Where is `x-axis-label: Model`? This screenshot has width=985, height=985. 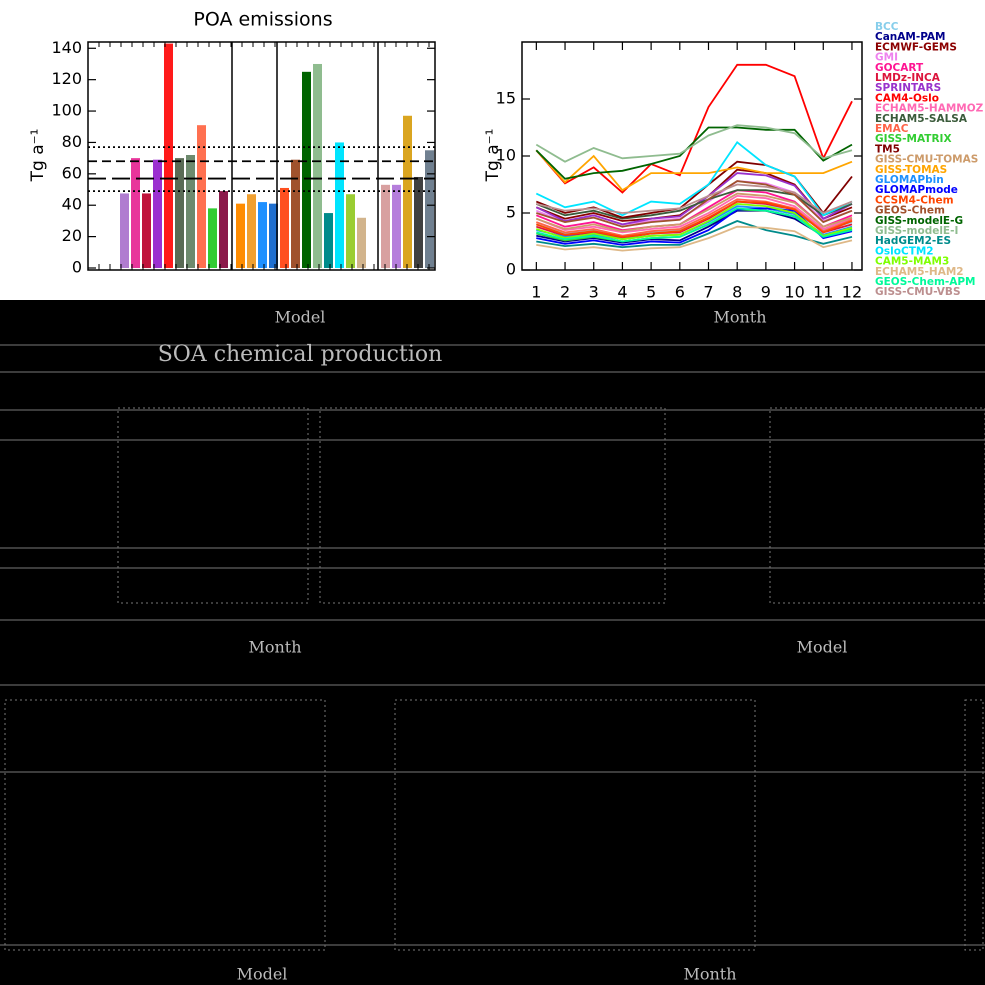
x-axis-label: Model is located at coordinates (300, 317).